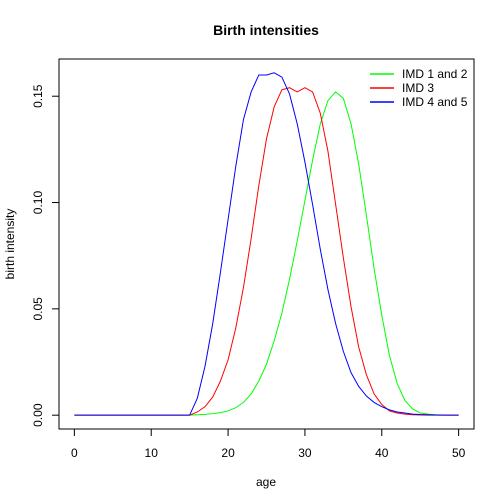  Describe the element at coordinates (266, 30) in the screenshot. I see `chart-title: Birth intensities` at that location.